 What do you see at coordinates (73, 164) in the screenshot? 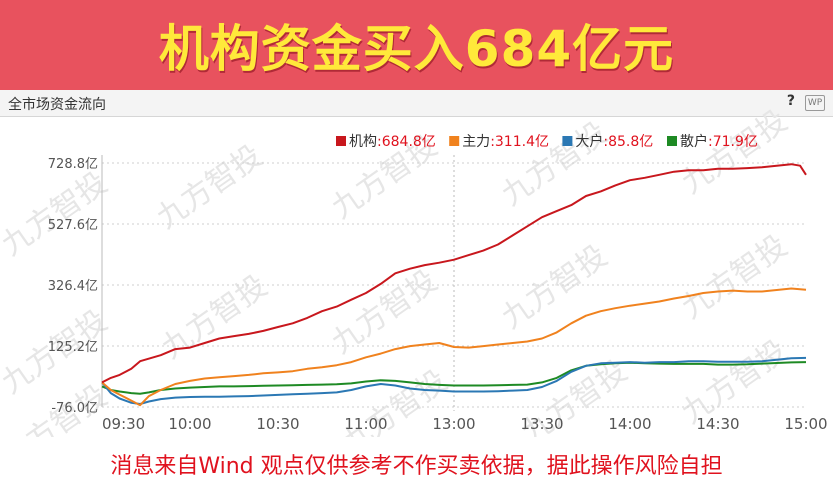
I see `y-tick-label: 728.8亿` at bounding box center [73, 164].